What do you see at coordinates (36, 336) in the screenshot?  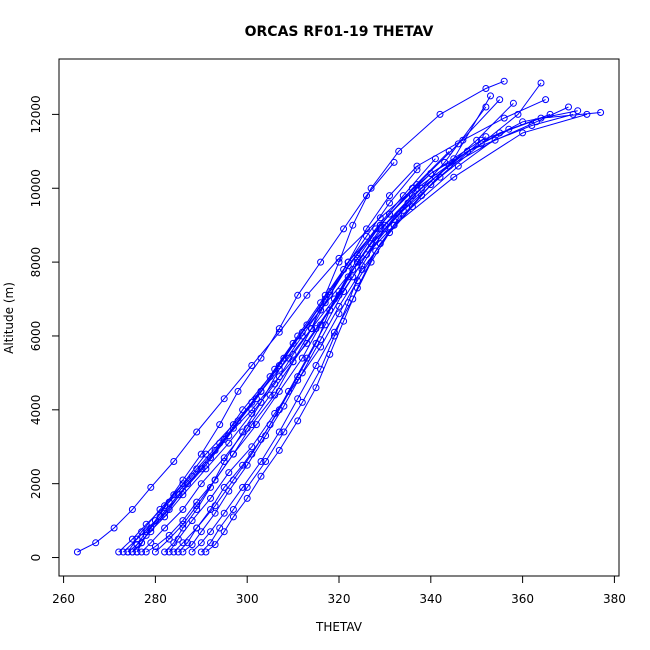 I see `y-tick-label: 6000` at bounding box center [36, 336].